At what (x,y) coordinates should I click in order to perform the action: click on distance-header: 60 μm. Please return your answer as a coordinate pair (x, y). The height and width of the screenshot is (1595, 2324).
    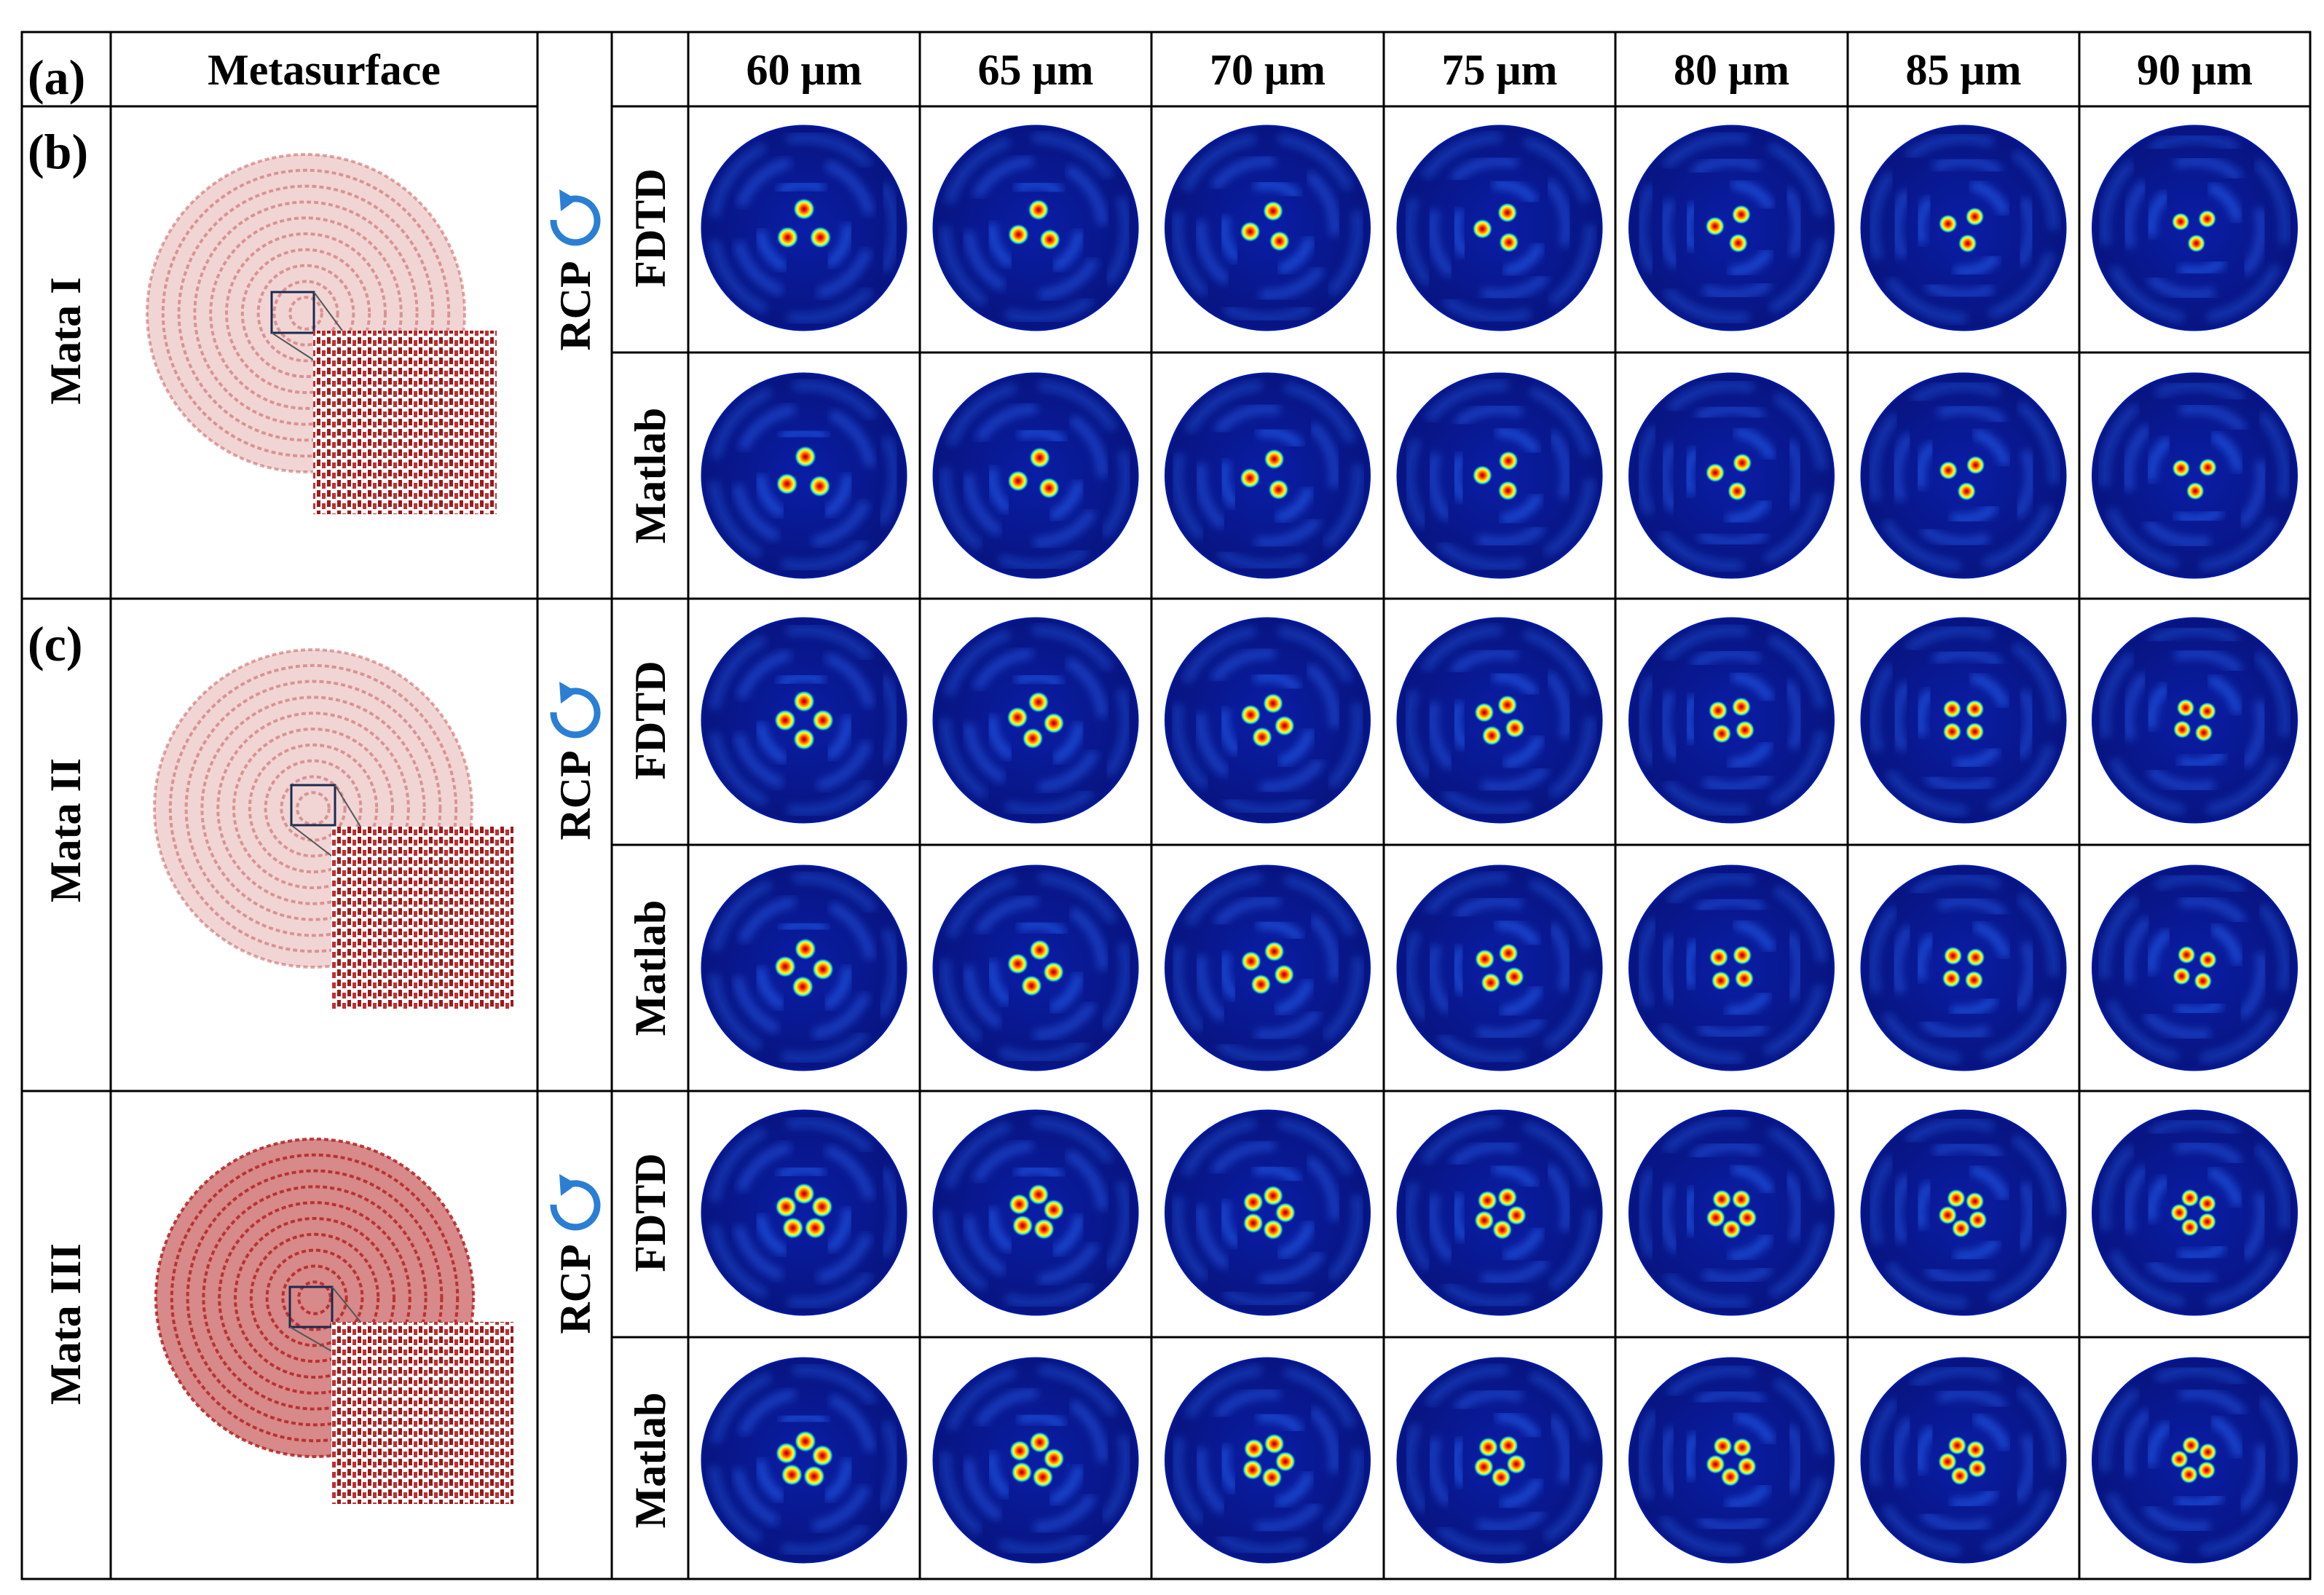
    Looking at the image, I should click on (804, 70).